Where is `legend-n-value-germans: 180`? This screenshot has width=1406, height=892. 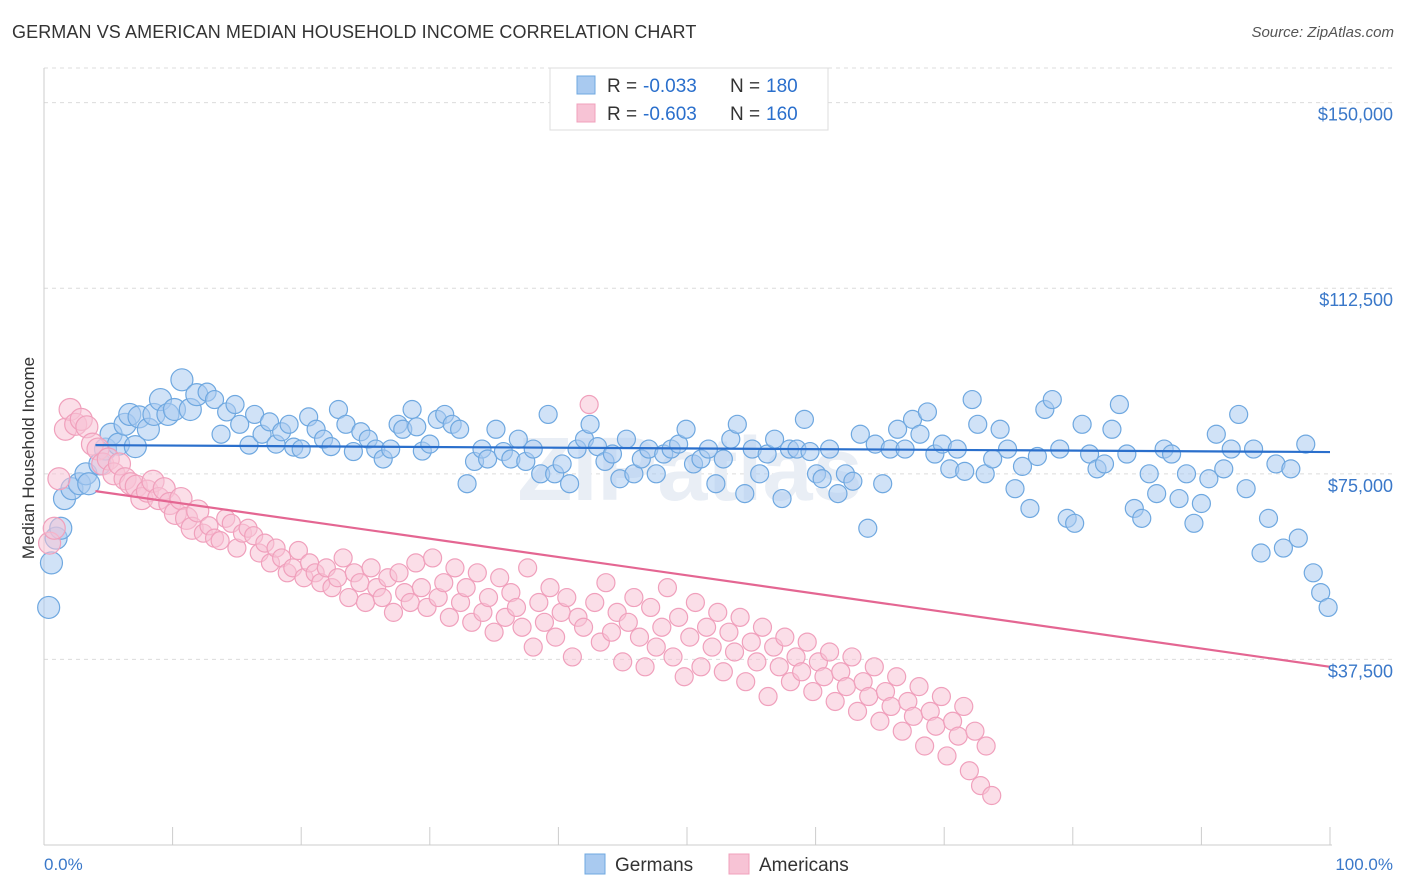 legend-n-value-germans: 180 is located at coordinates (782, 86).